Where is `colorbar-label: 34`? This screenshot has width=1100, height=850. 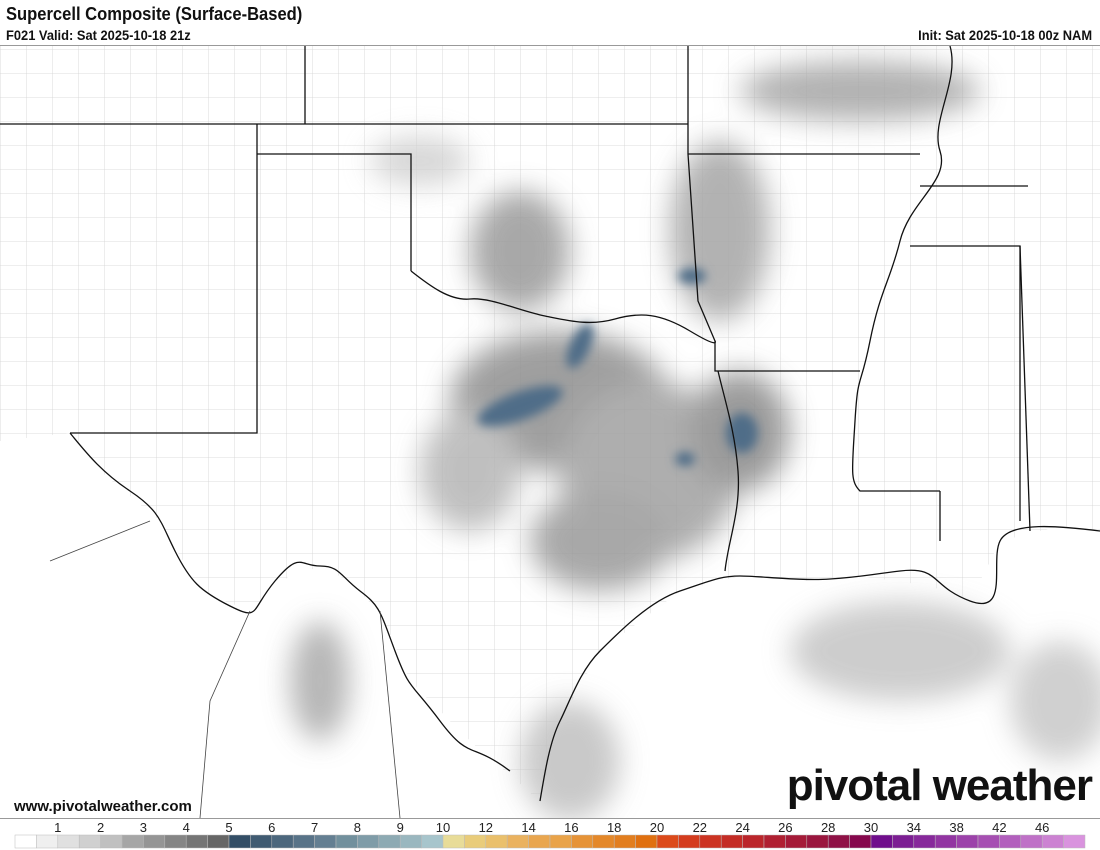
colorbar-label: 34 is located at coordinates (914, 827).